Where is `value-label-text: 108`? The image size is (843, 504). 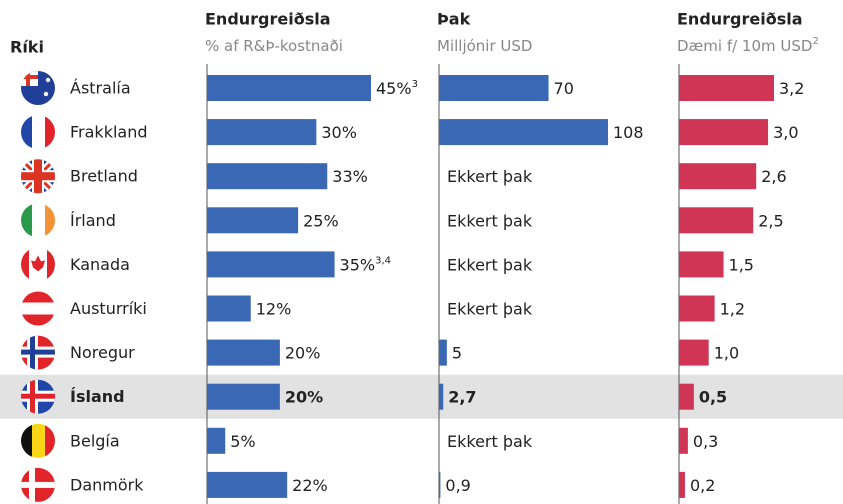 value-label-text: 108 is located at coordinates (628, 132).